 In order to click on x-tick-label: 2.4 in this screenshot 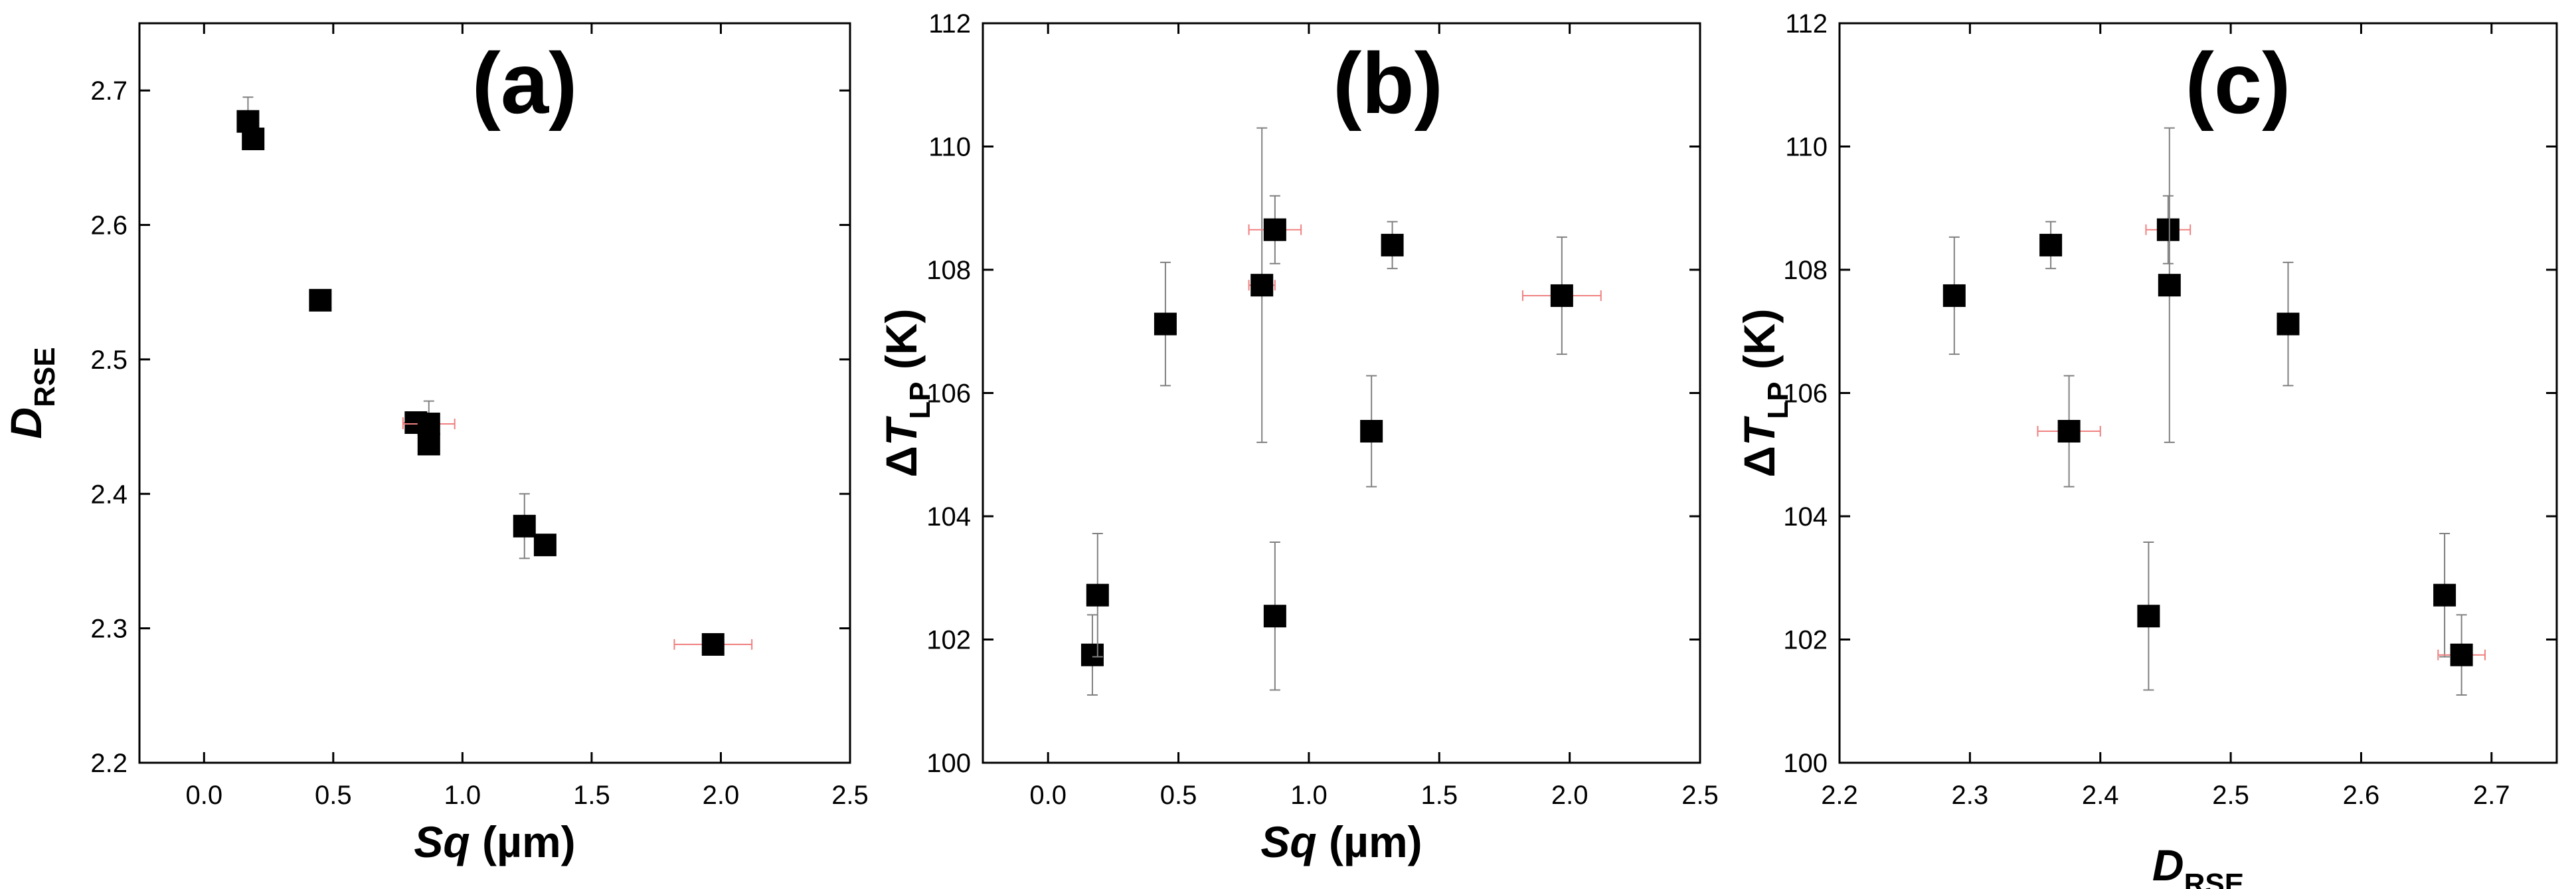, I will do `click(2100, 795)`.